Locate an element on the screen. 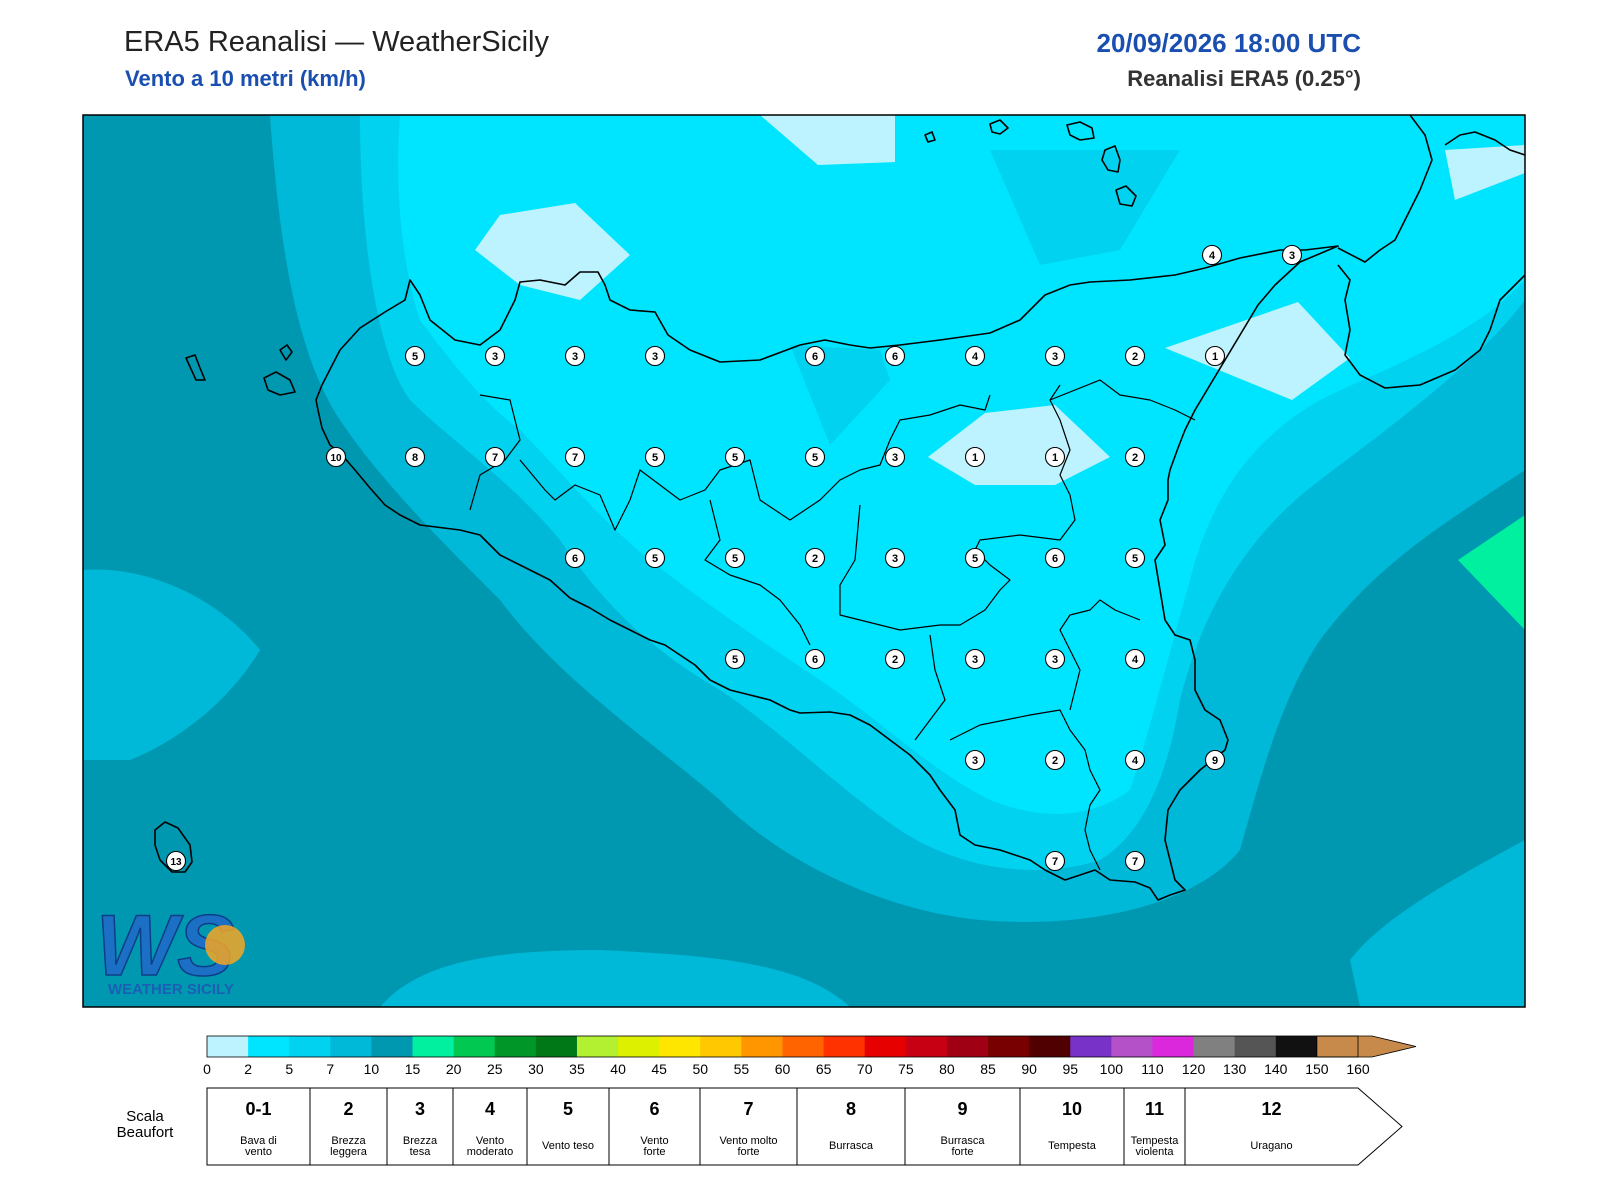  beaufort-description: tesa is located at coordinates (421, 1152).